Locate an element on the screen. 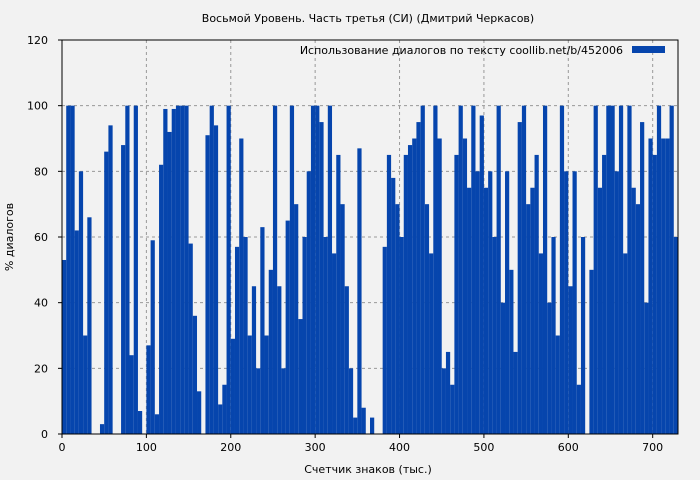  y-tick-label: 60 is located at coordinates (41, 237).